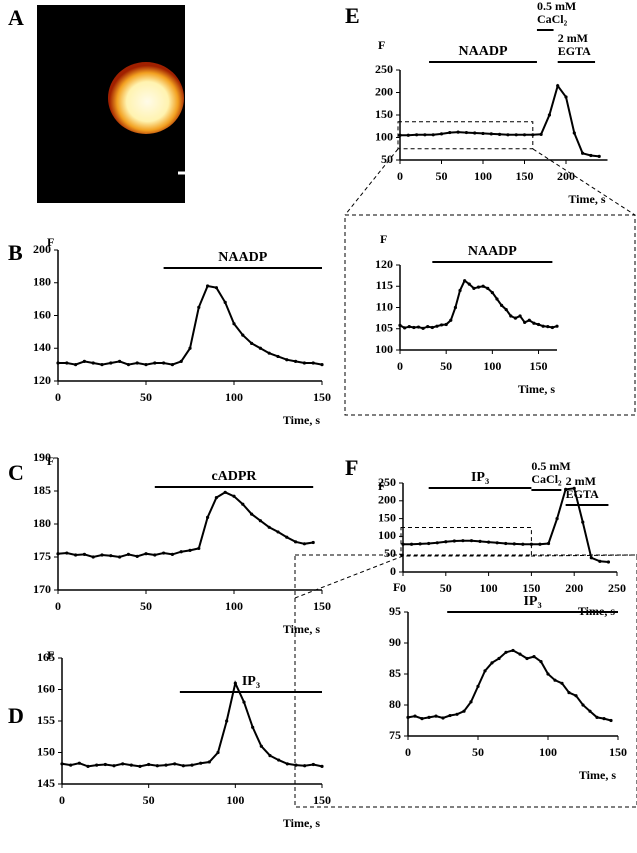 This screenshot has width=637, height=853. What do you see at coordinates (574, 588) in the screenshot?
I see `x-tick-label: 200` at bounding box center [574, 588].